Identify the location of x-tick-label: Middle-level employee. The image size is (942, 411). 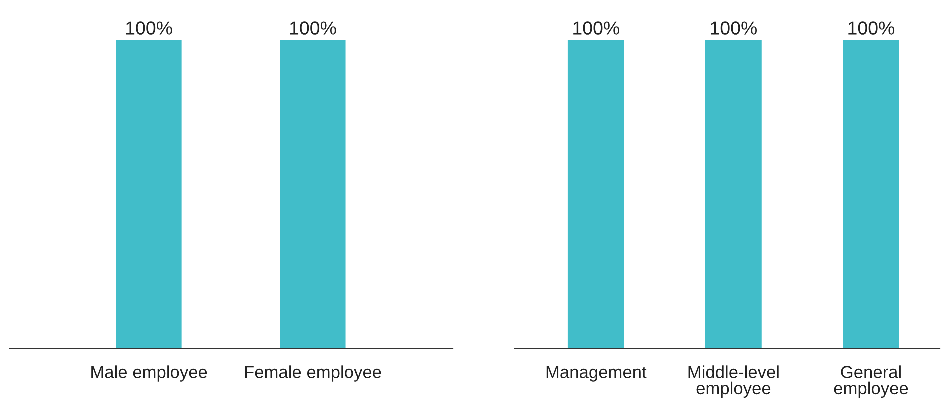
(733, 382).